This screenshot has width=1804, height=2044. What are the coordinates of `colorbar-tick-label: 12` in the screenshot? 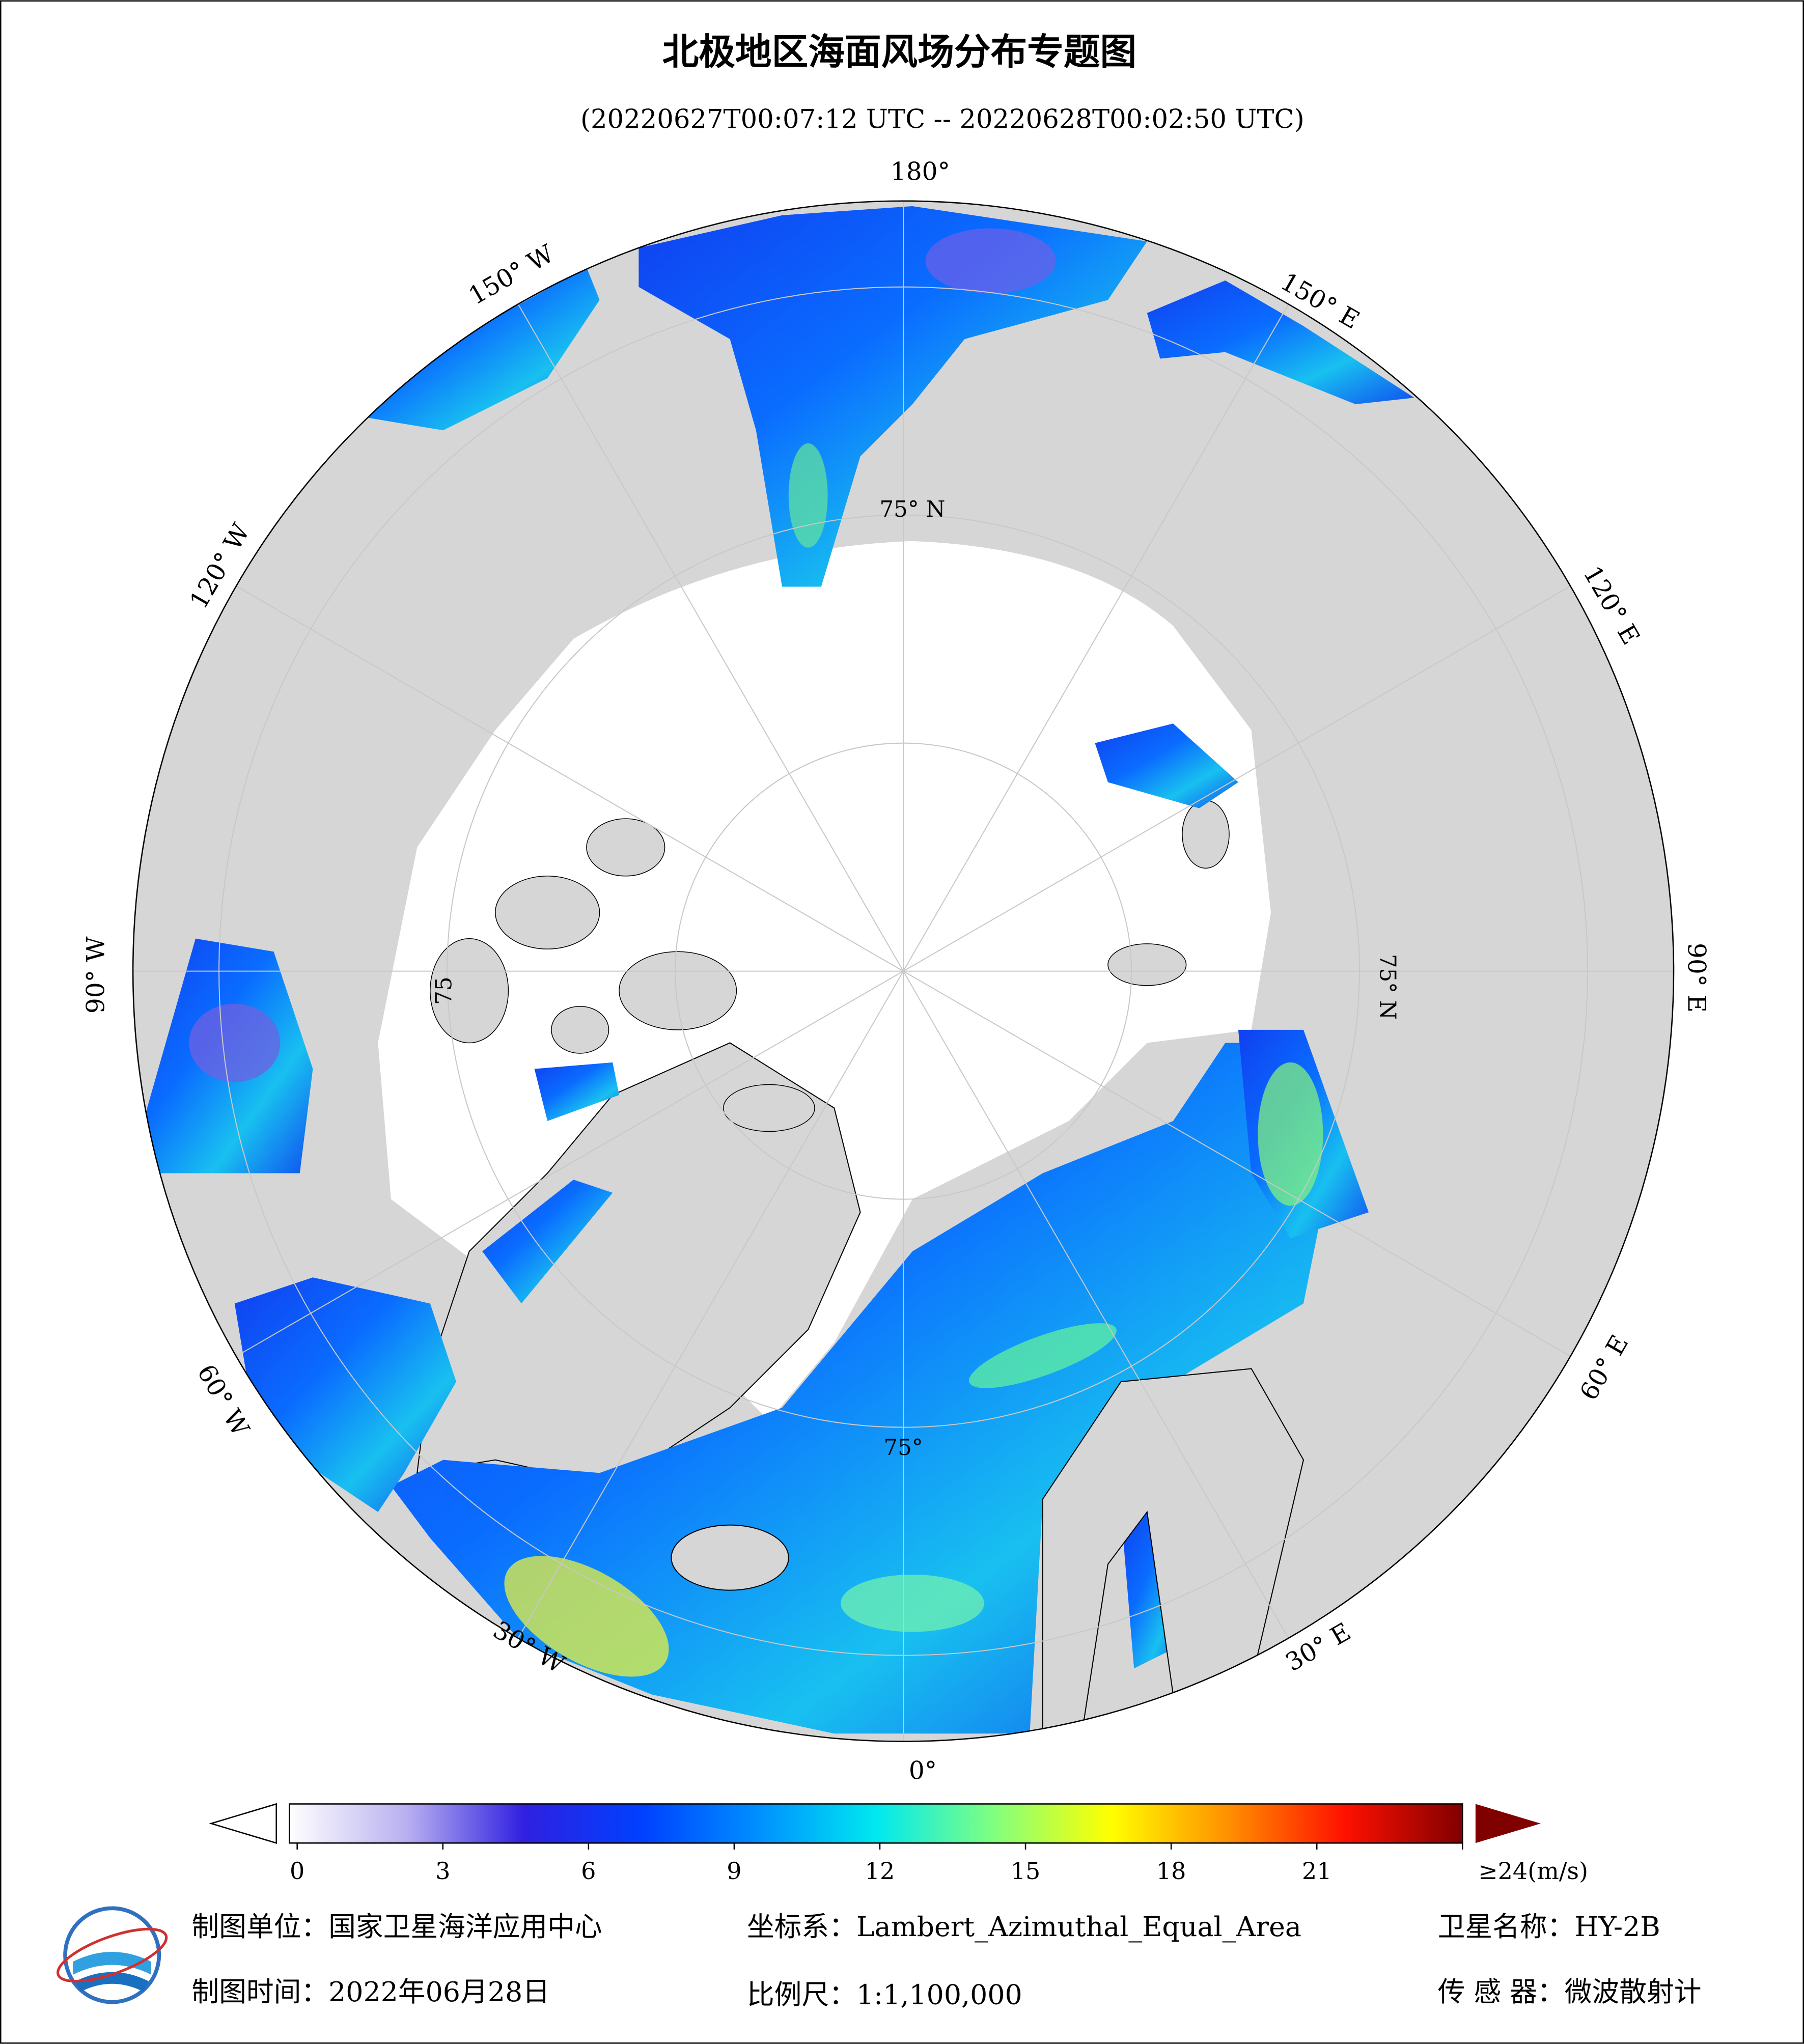 It's located at (880, 1871).